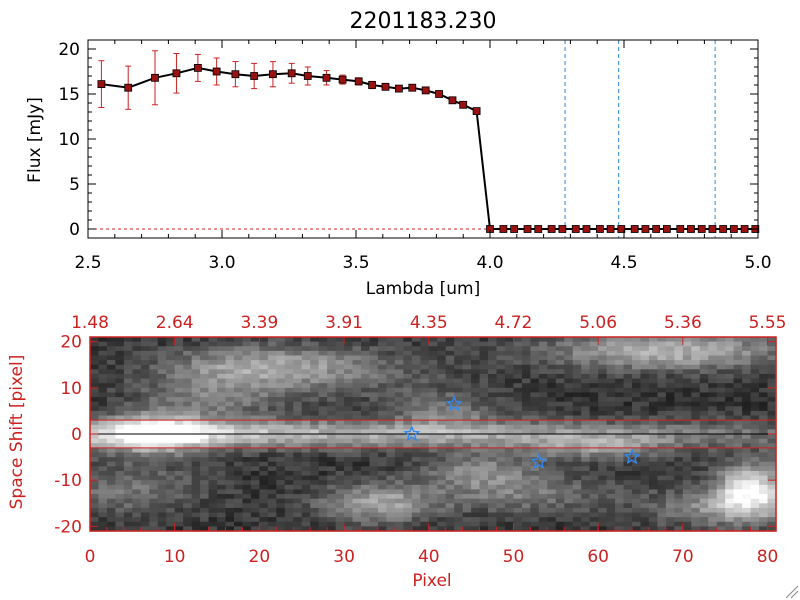 Image resolution: width=800 pixels, height=600 pixels. Describe the element at coordinates (792, 592) in the screenshot. I see `resize-grip-icon` at that location.